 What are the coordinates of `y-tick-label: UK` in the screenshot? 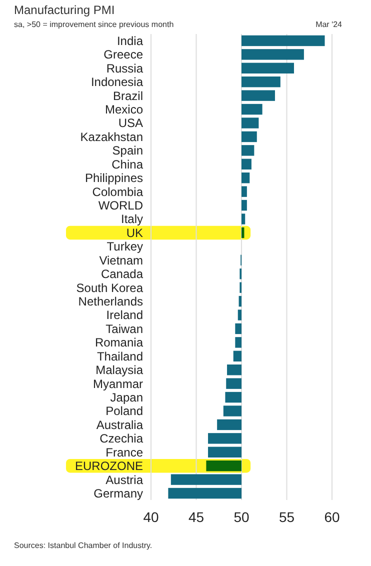 It's located at (134, 233).